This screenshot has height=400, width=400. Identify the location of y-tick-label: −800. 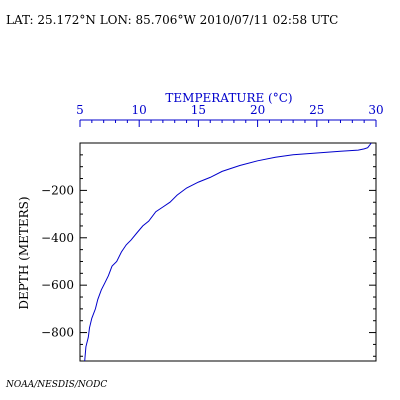
(57, 333).